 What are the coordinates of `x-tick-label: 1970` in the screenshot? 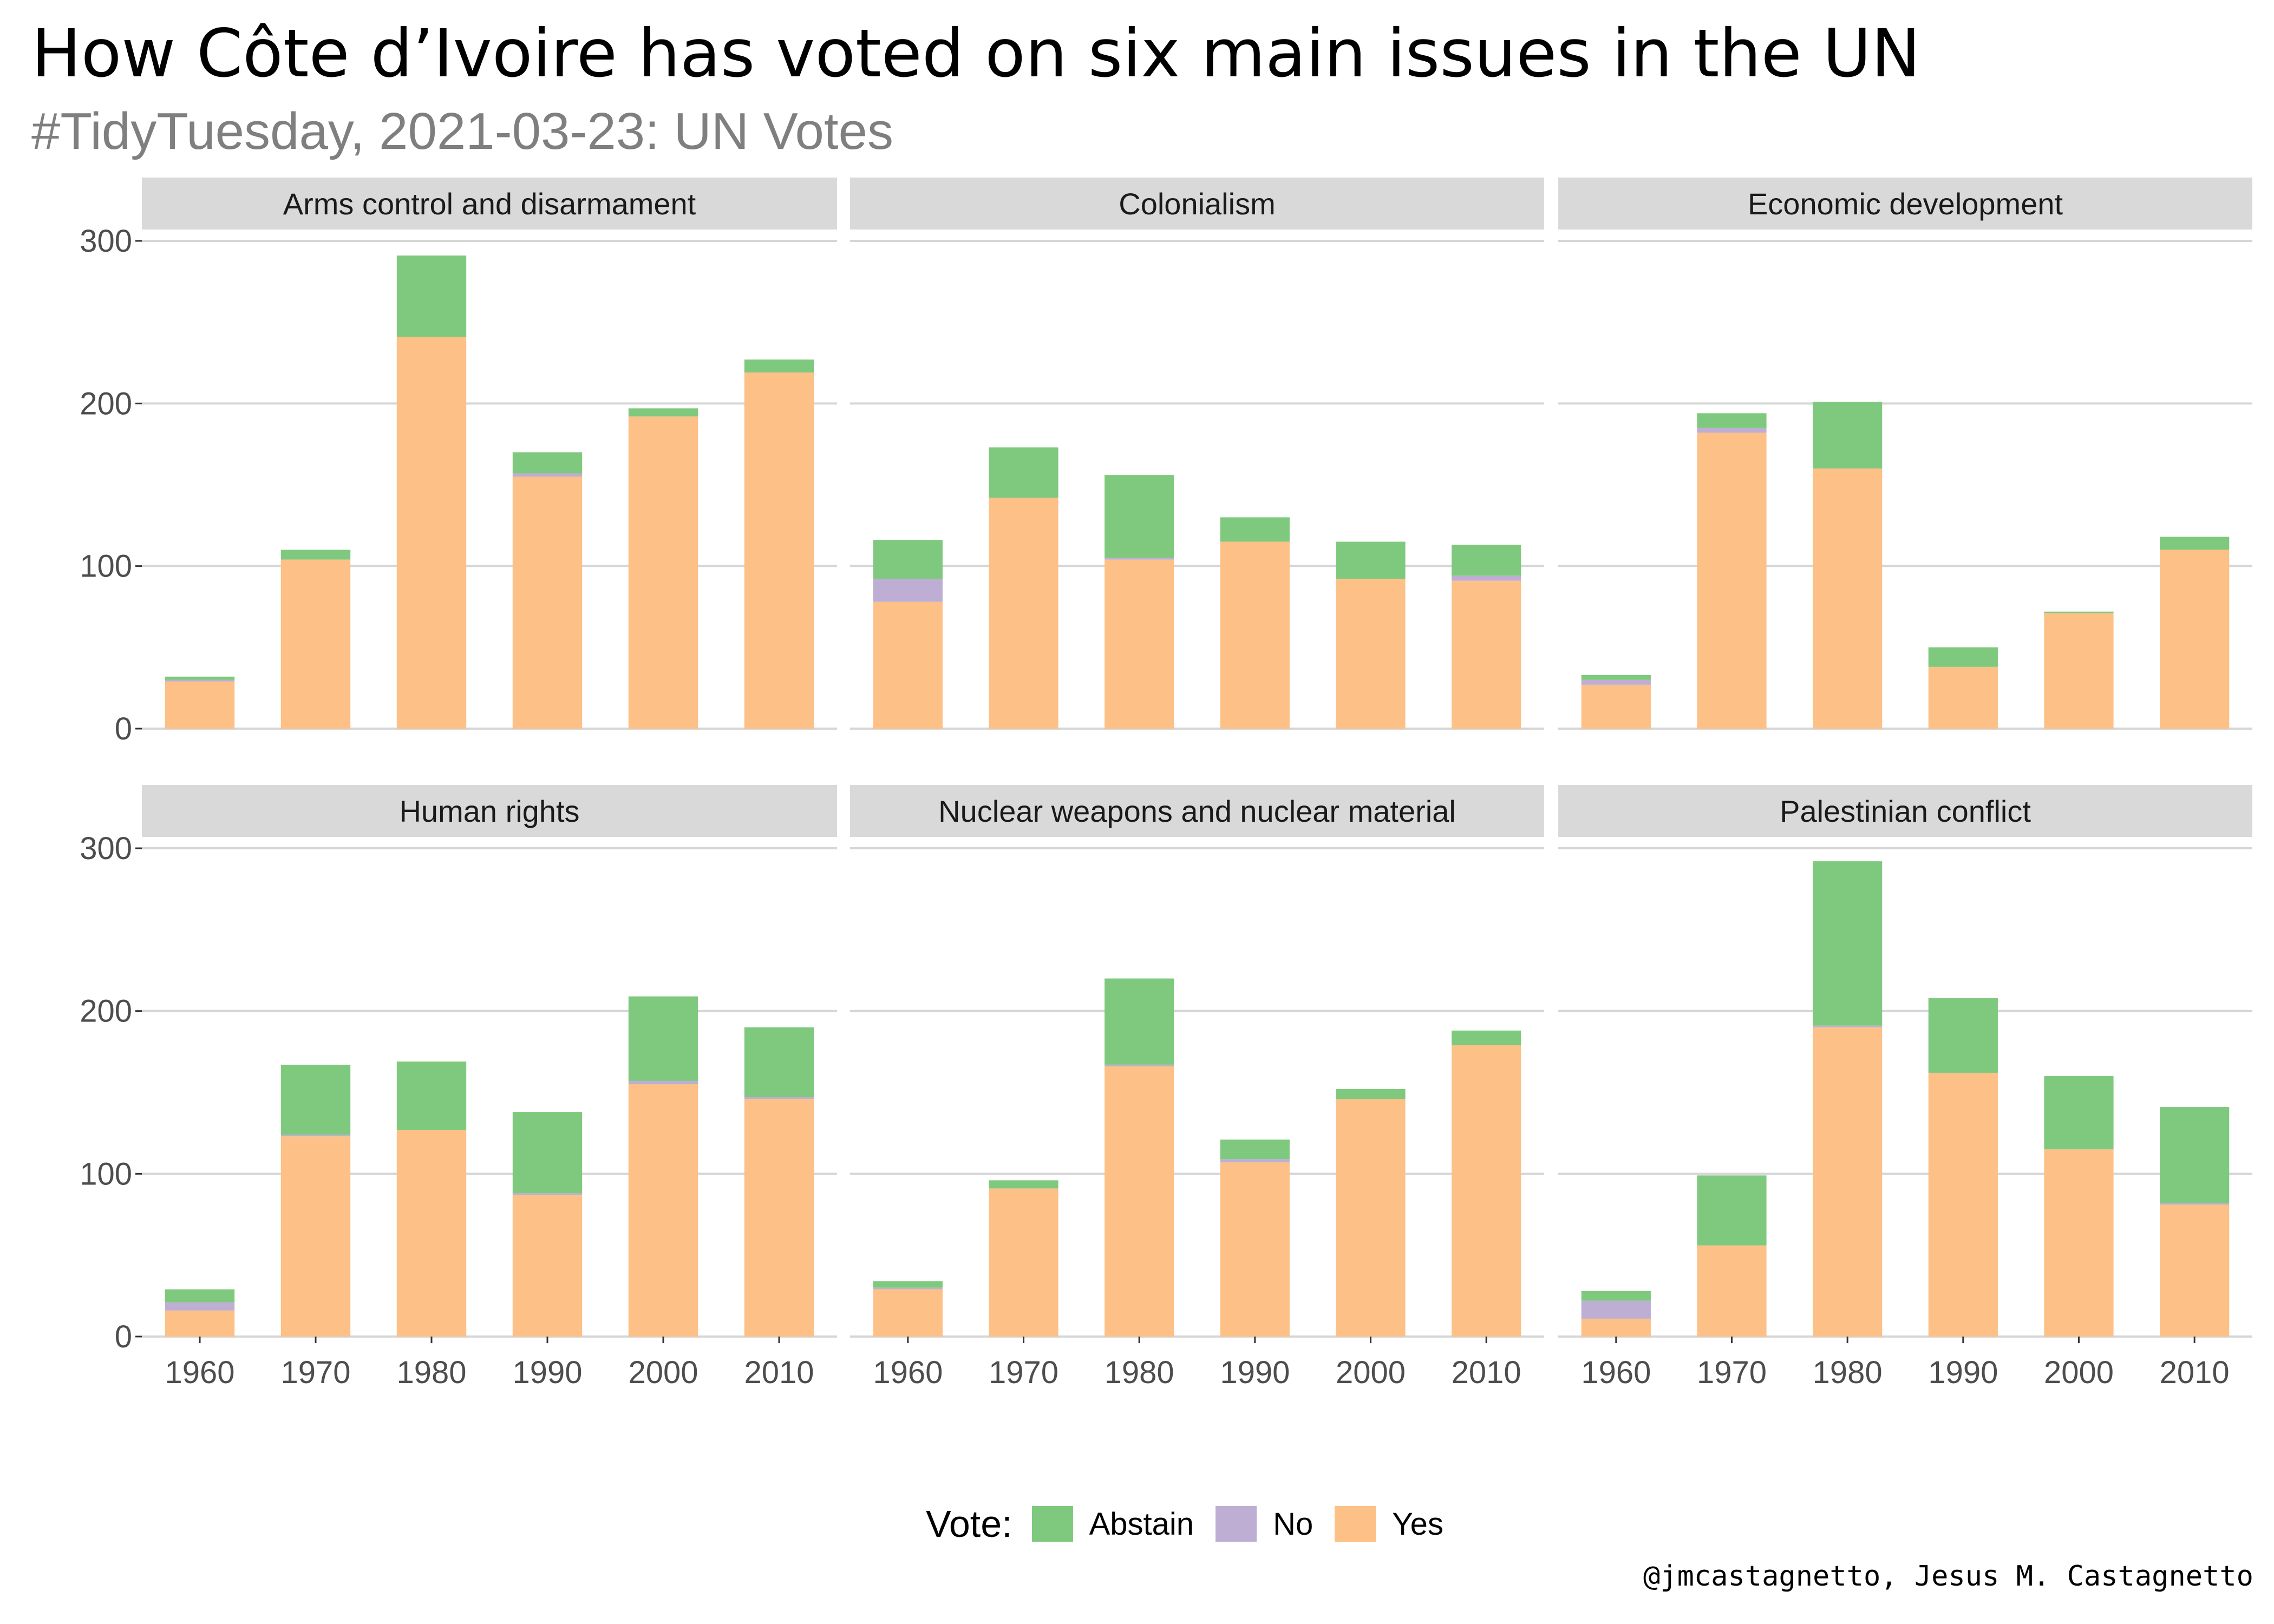 It's located at (1732, 1372).